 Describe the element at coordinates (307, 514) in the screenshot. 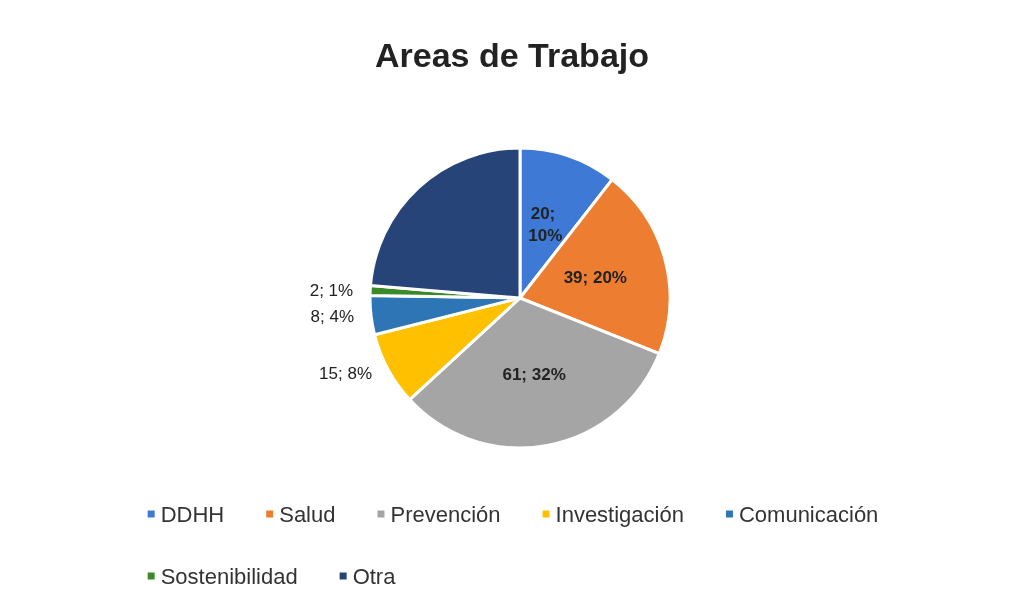

I see `legend-label: Salud` at that location.